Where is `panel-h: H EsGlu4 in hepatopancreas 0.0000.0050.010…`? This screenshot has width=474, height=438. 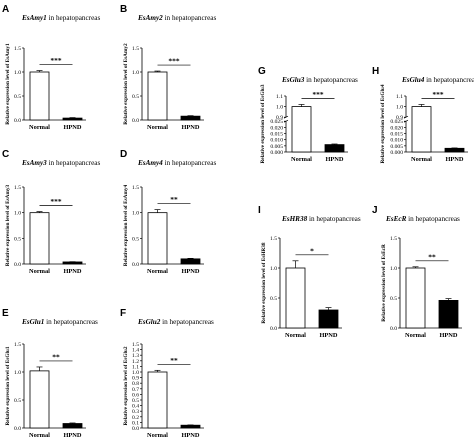 panel-h: H EsGlu4 in hepatopancreas 0.0000.0050.010… is located at coordinates (423, 115).